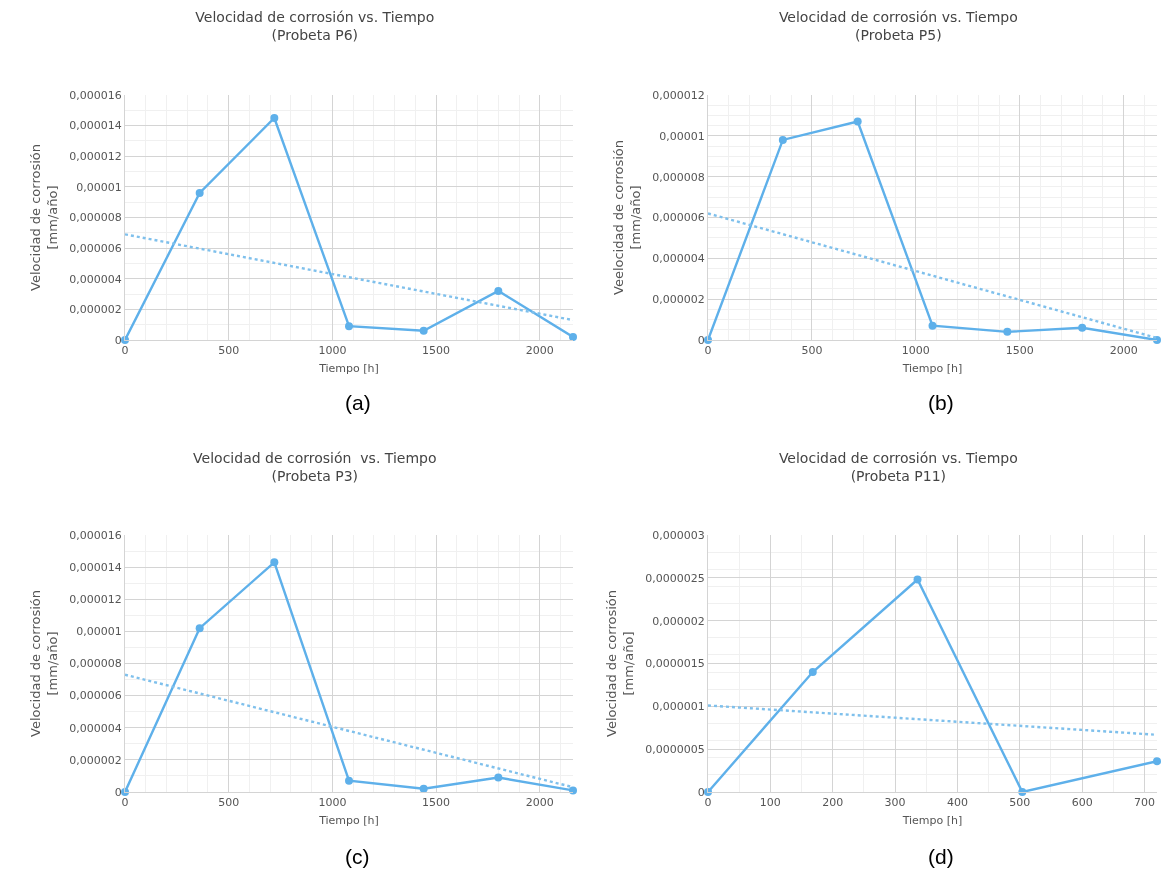  Describe the element at coordinates (678, 707) in the screenshot. I see `y-tick-label: 0,000001` at that location.